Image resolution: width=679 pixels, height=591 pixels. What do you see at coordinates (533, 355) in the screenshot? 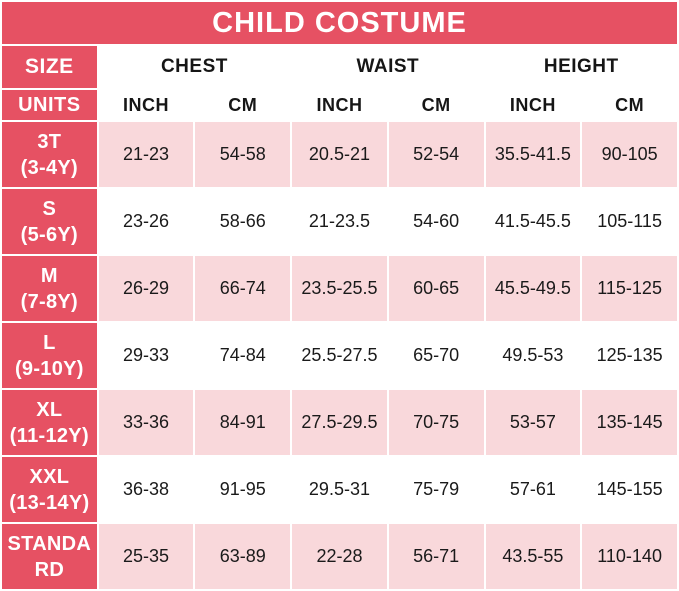
I see `cell-height-inch: 49.5-53` at bounding box center [533, 355].